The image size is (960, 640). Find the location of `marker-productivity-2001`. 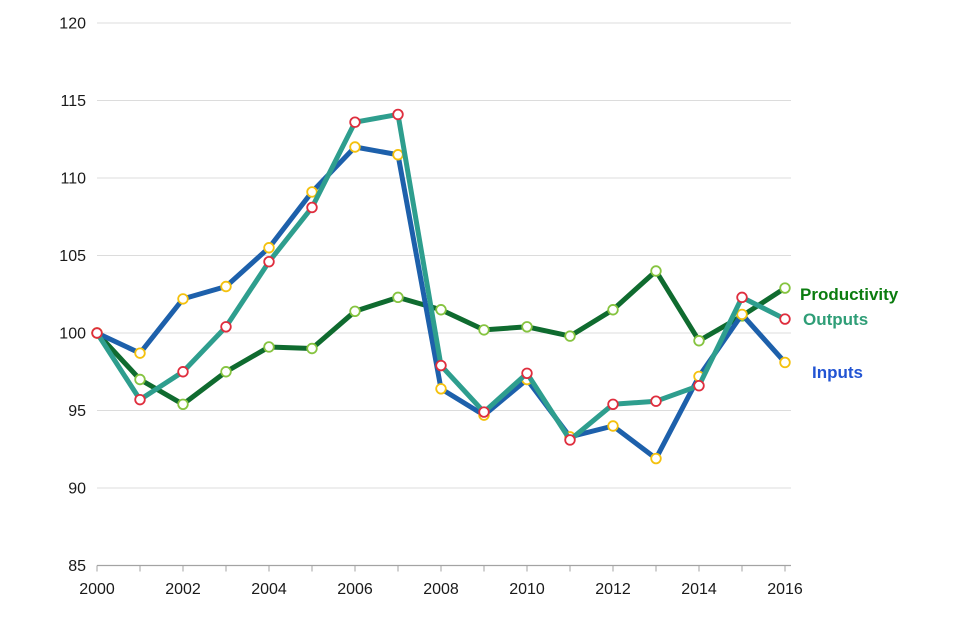

marker-productivity-2001 is located at coordinates (140, 379).